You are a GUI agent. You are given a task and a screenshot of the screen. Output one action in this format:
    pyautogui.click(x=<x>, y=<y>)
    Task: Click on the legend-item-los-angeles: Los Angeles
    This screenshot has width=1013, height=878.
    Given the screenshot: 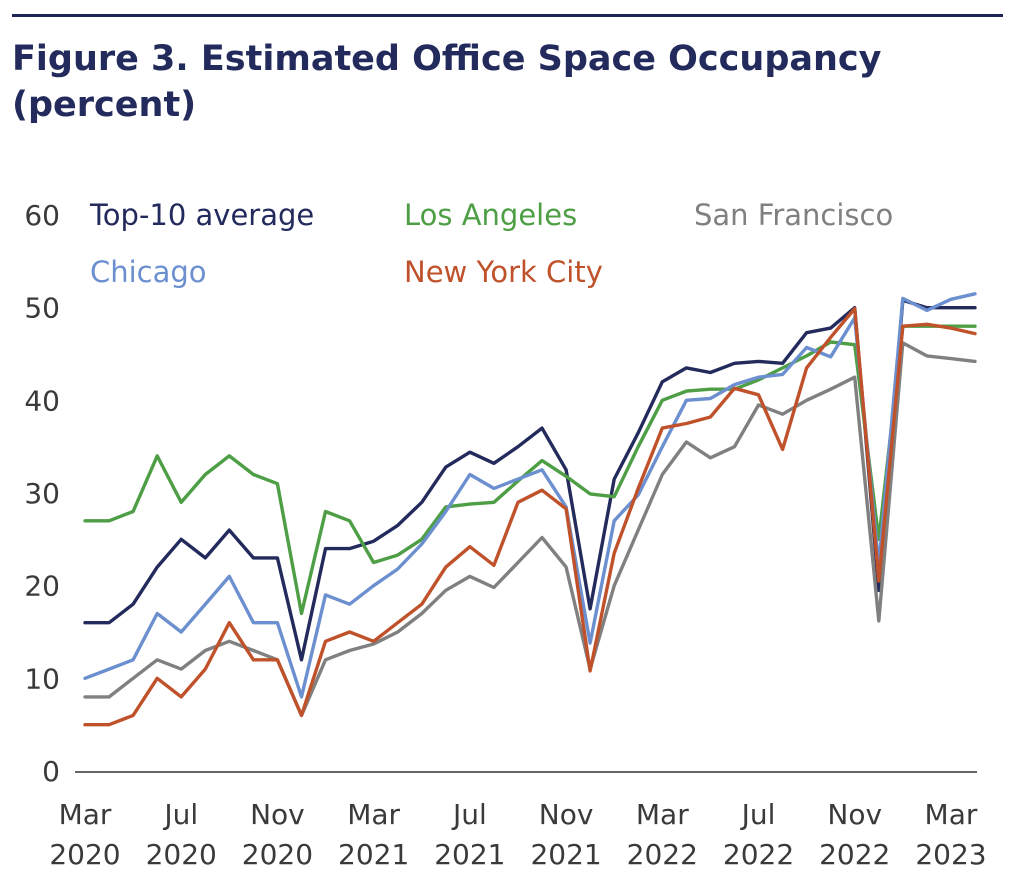 What is the action you would take?
    pyautogui.click(x=490, y=215)
    